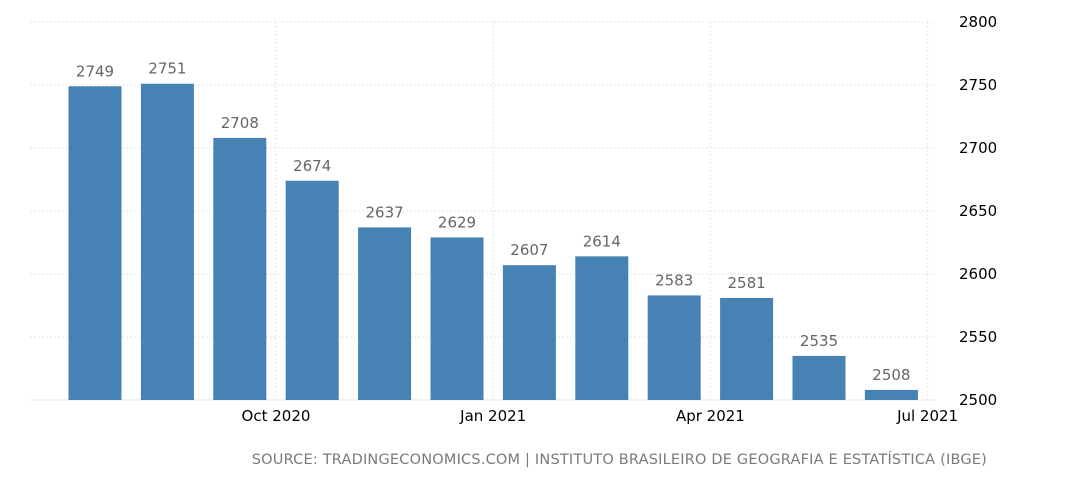 The width and height of the screenshot is (1080, 480). Describe the element at coordinates (978, 274) in the screenshot. I see `y-tick-label: 2600` at that location.